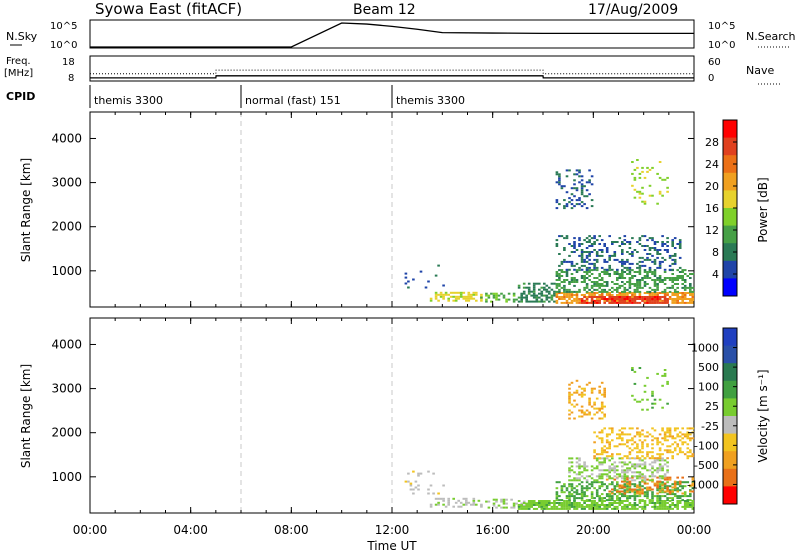  I want to click on velocity-colorbar-frame, so click(730, 416).